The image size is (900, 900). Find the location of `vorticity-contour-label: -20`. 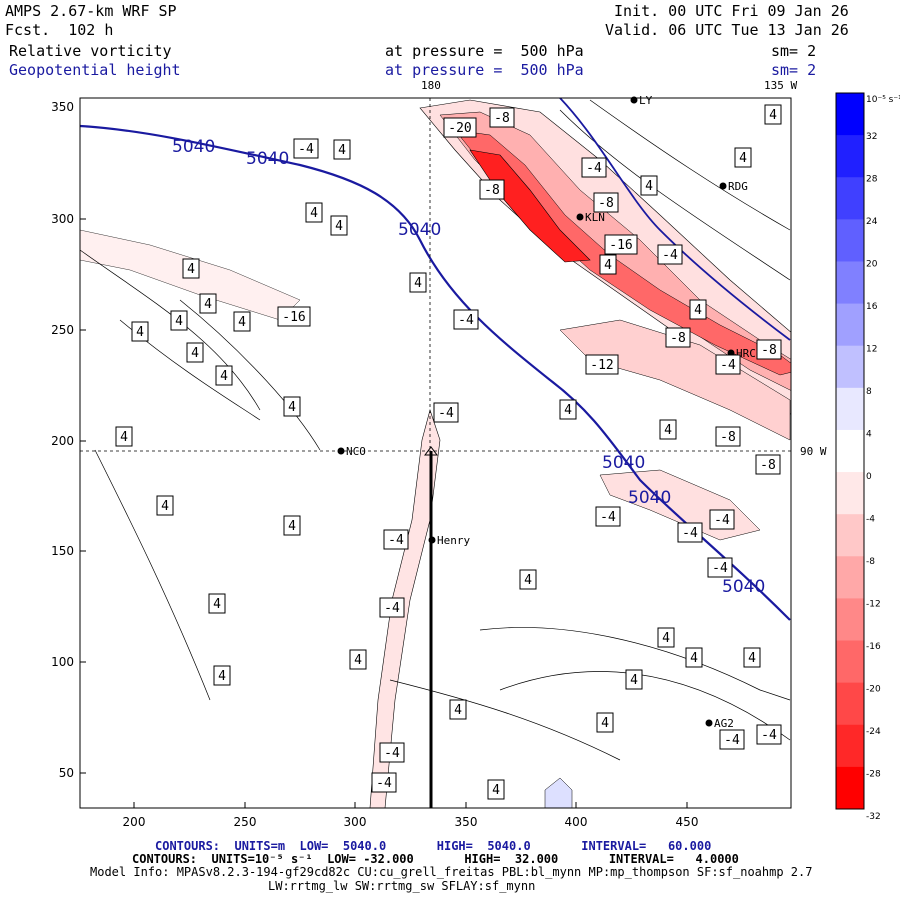

vorticity-contour-label: -20 is located at coordinates (460, 127).